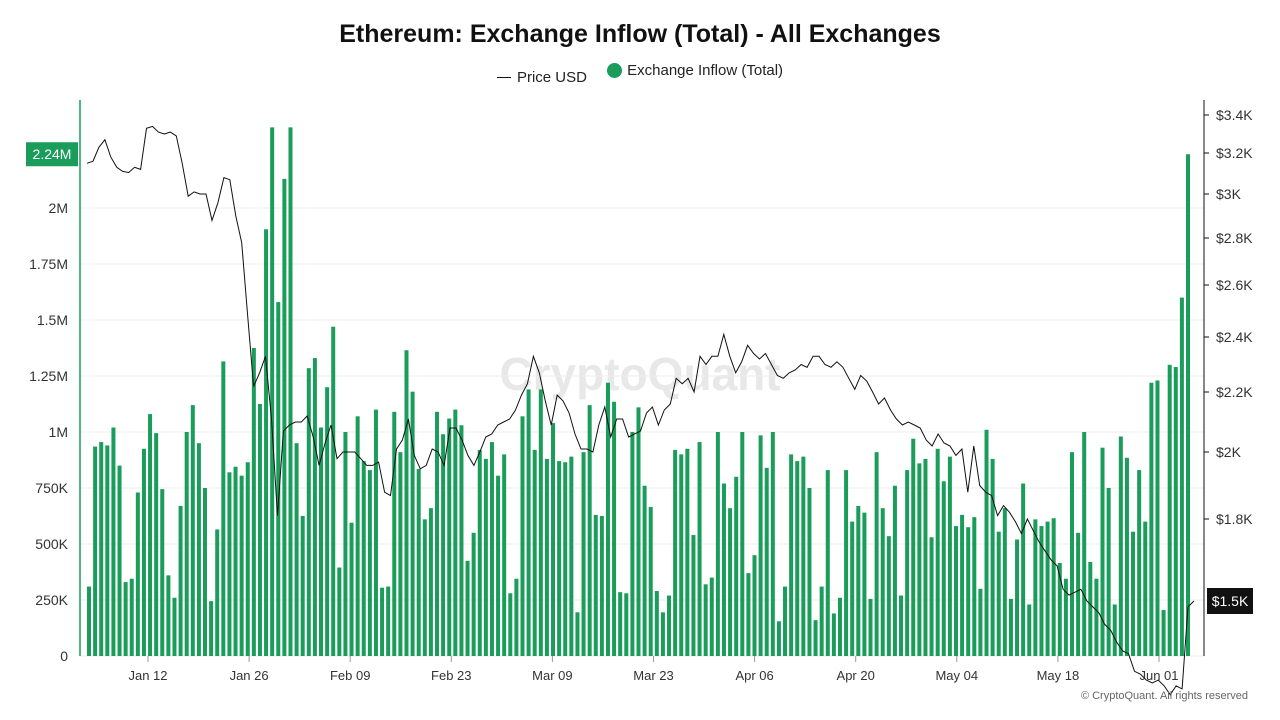 This screenshot has height=720, width=1280. I want to click on x-tick-label: Jan 26, so click(249, 675).